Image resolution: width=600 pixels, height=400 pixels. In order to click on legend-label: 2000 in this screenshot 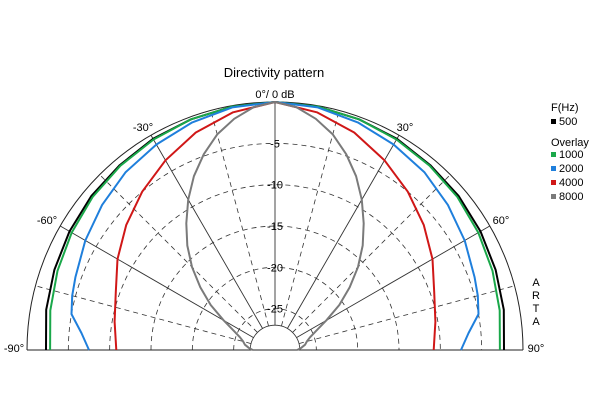, I will do `click(571, 169)`.